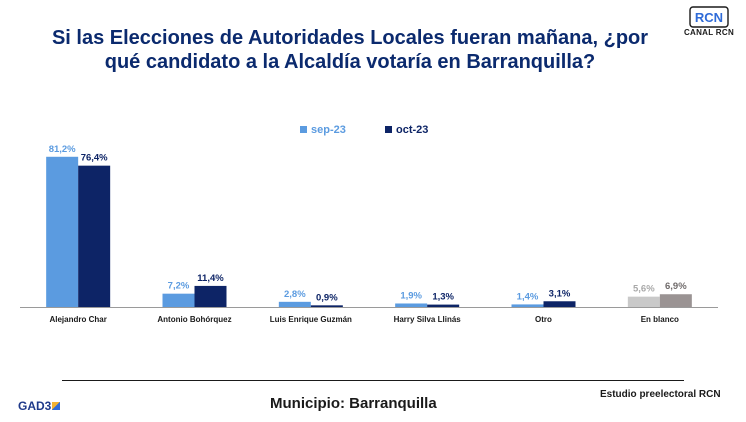 This screenshot has width=746, height=422. I want to click on data-label-sep-23-0: 81,2%, so click(62, 149).